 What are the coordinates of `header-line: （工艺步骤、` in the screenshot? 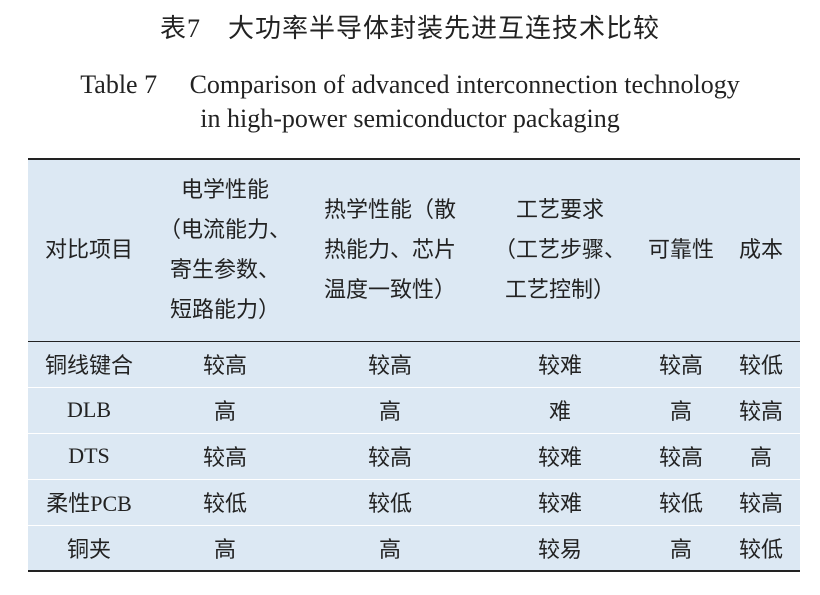 It's located at (559, 250).